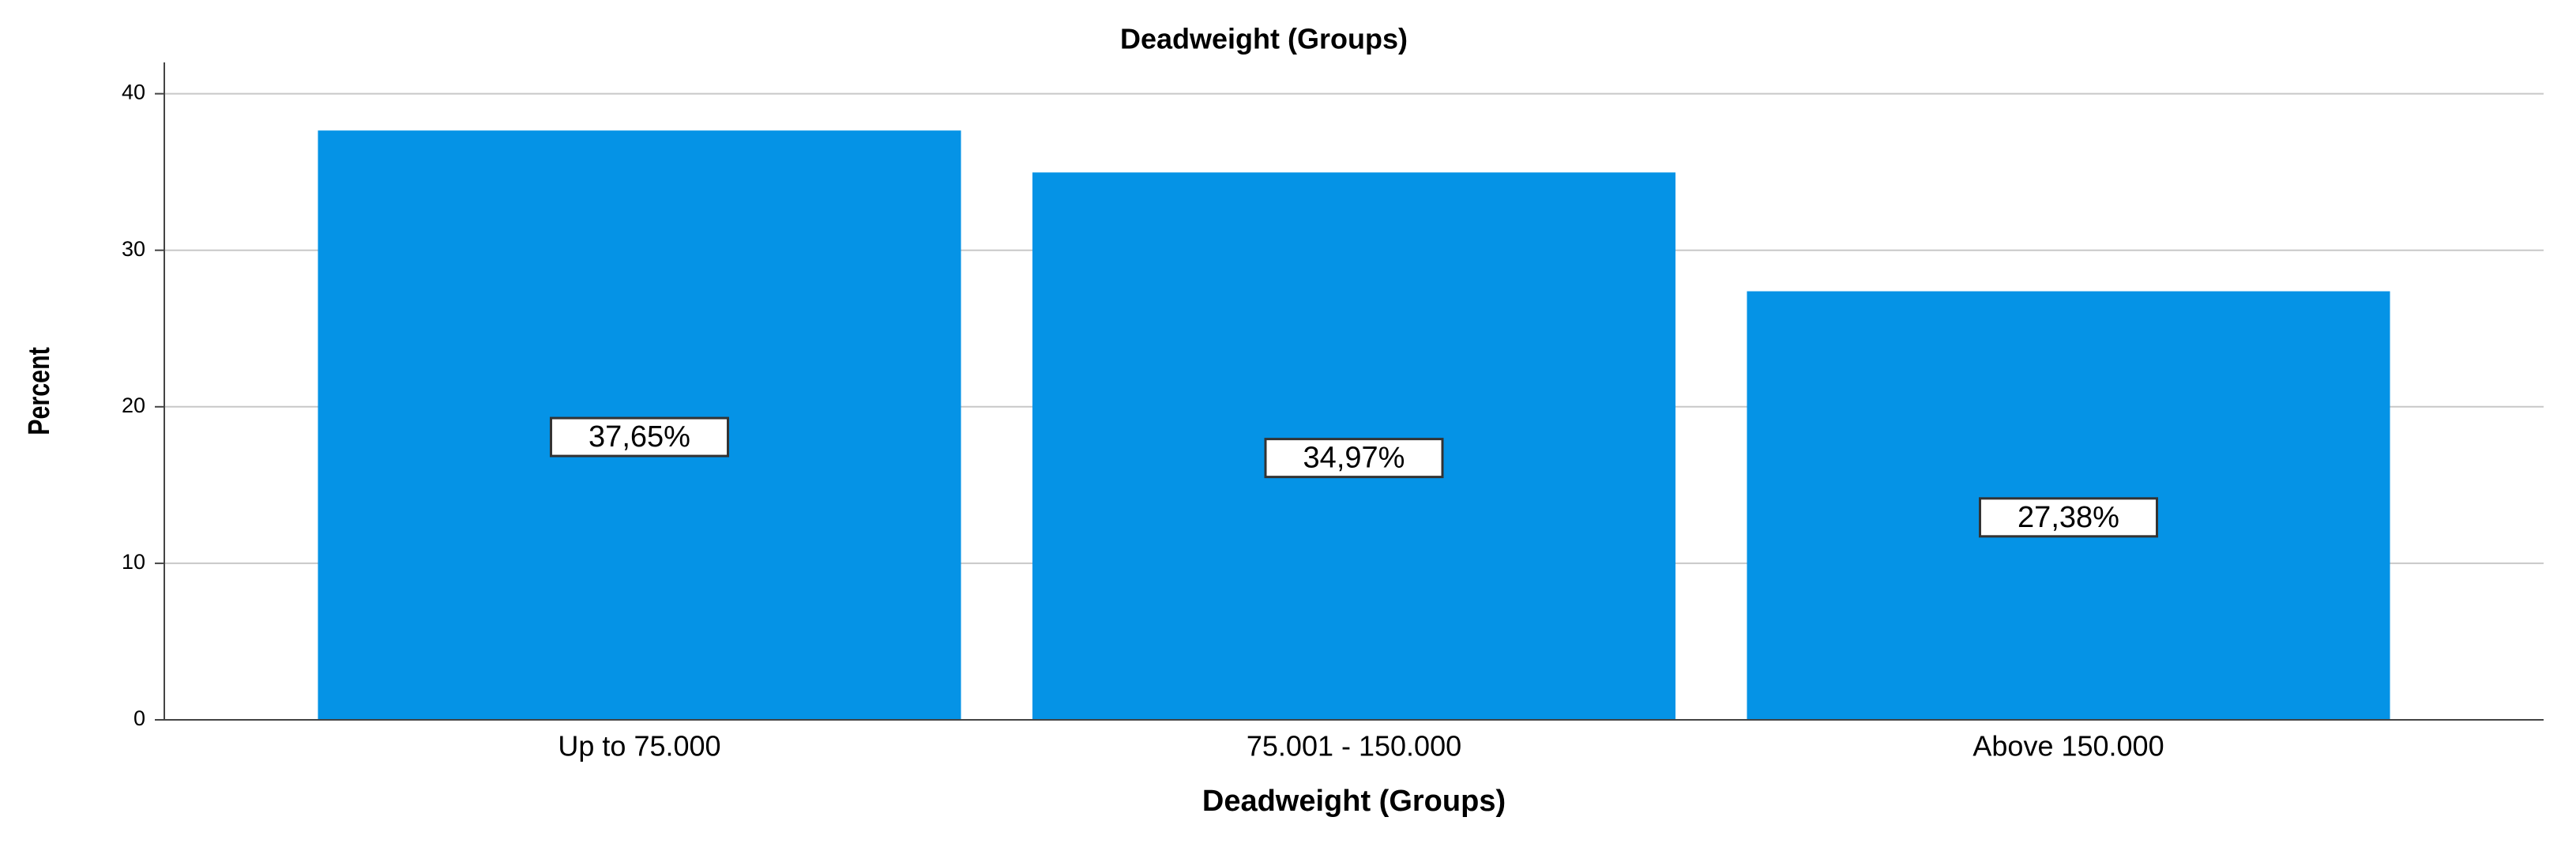 The width and height of the screenshot is (2576, 851). Describe the element at coordinates (40, 391) in the screenshot. I see `y-axis-title: Percent` at that location.